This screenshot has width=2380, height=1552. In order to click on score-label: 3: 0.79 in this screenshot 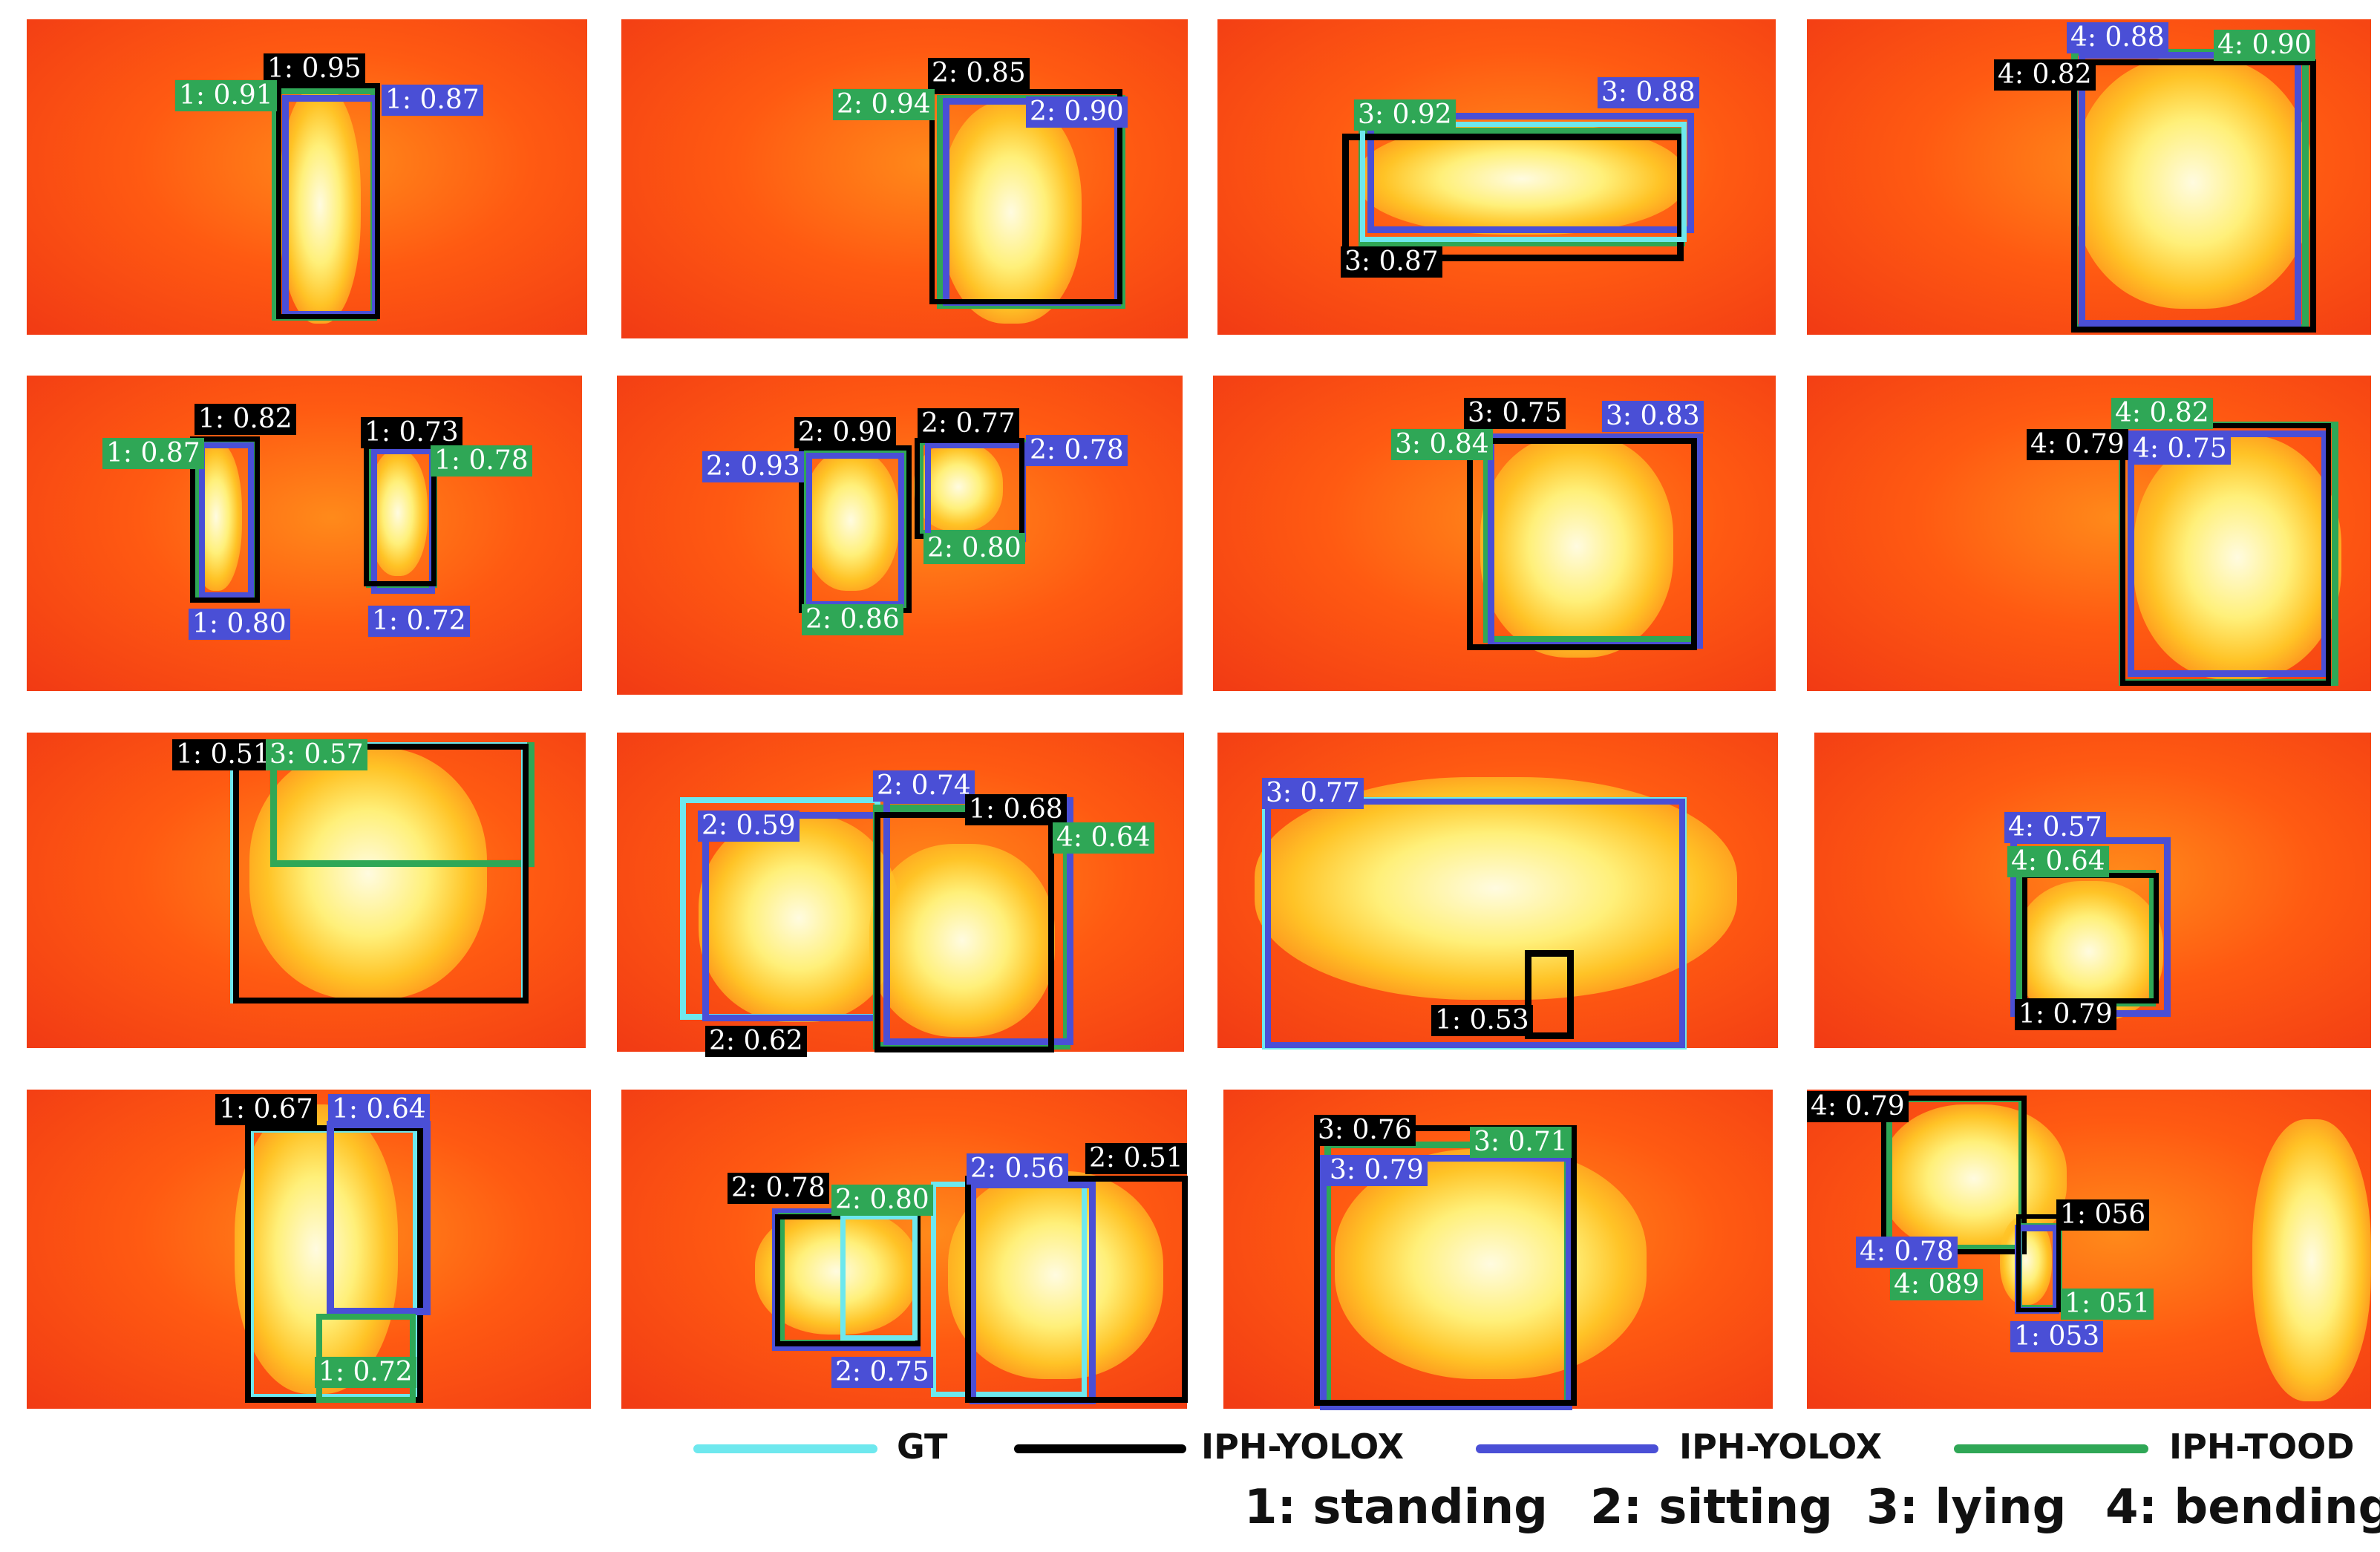, I will do `click(1377, 1170)`.